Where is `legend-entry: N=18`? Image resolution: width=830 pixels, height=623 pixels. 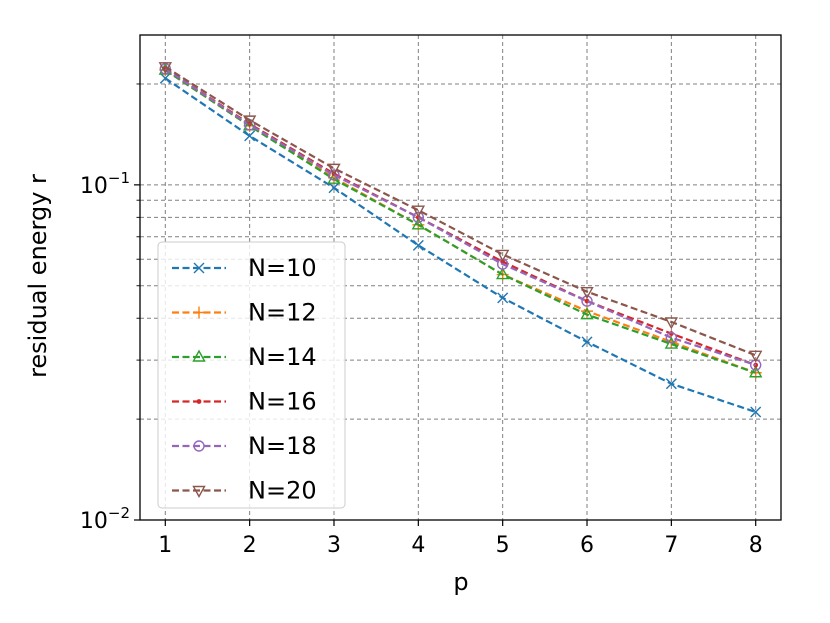
legend-entry: N=18 is located at coordinates (244, 446).